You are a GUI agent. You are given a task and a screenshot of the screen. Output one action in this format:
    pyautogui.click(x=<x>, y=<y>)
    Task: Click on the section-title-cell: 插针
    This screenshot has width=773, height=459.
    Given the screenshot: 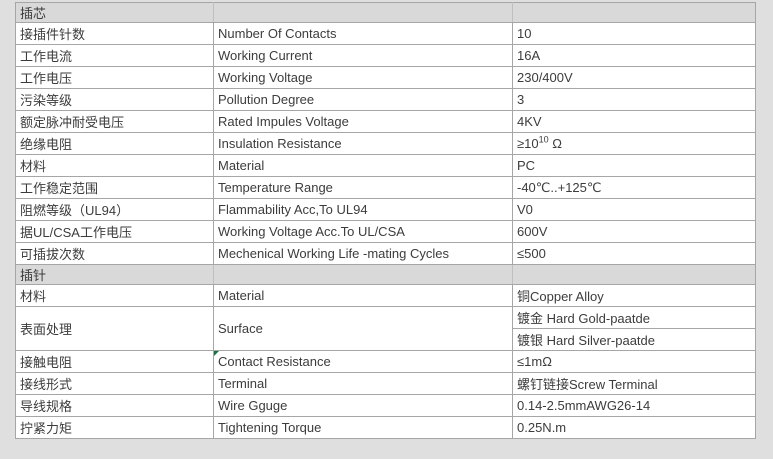 What is the action you would take?
    pyautogui.click(x=114, y=274)
    